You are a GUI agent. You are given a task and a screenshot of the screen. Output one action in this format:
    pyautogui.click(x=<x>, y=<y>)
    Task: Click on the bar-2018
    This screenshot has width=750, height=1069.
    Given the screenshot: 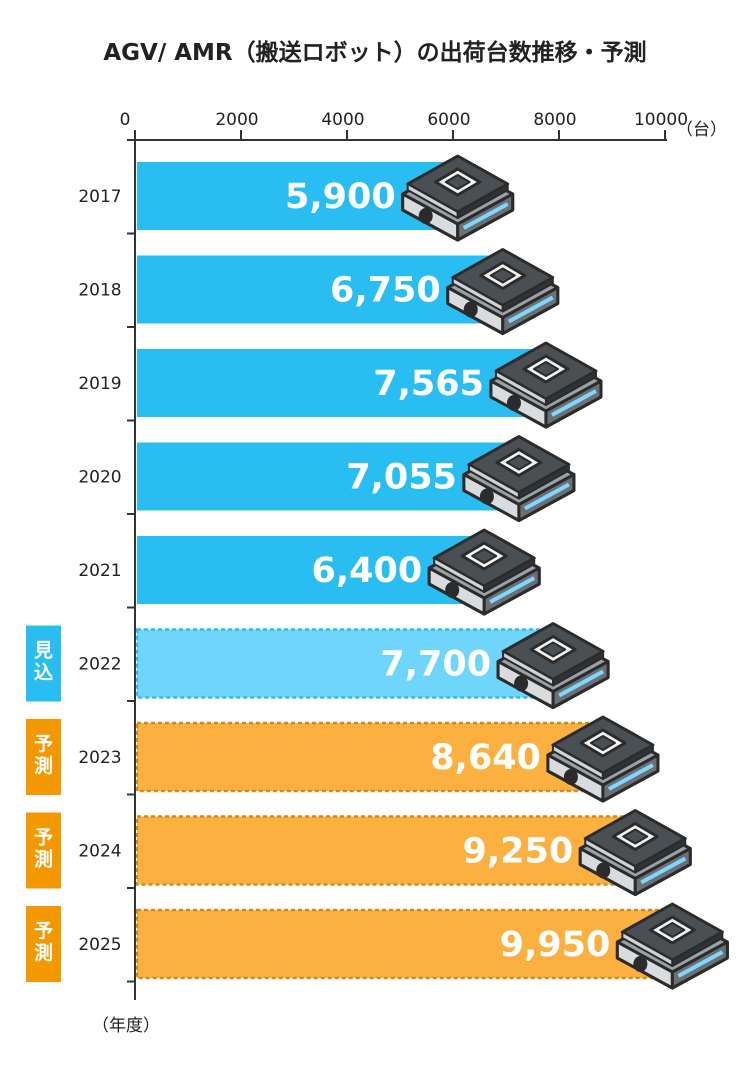 What is the action you would take?
    pyautogui.click(x=315, y=289)
    